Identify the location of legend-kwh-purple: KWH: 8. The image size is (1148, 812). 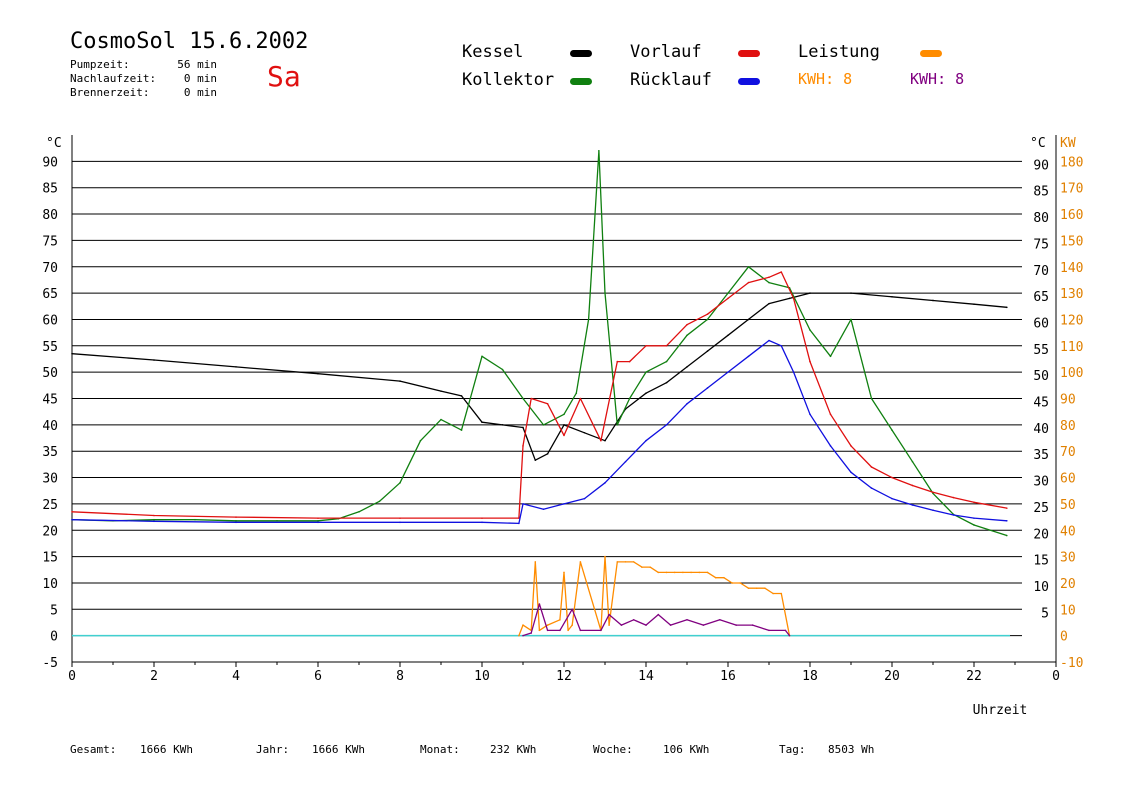
(937, 79).